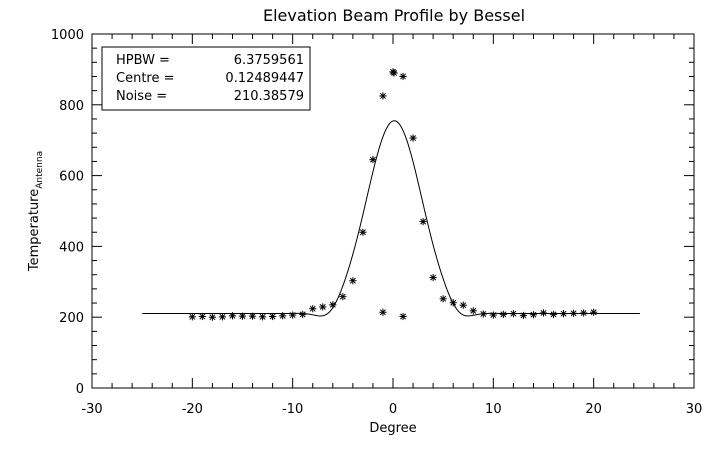  I want to click on legend-frame, so click(206, 78).